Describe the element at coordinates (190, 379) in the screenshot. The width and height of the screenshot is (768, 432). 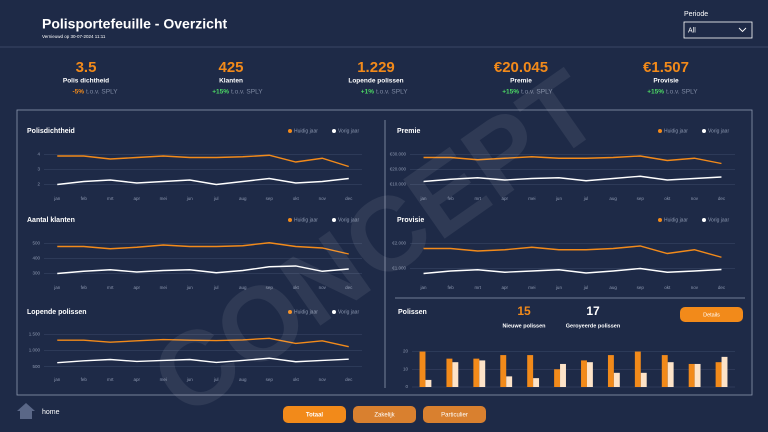
I see `x-tick-label: jun` at that location.